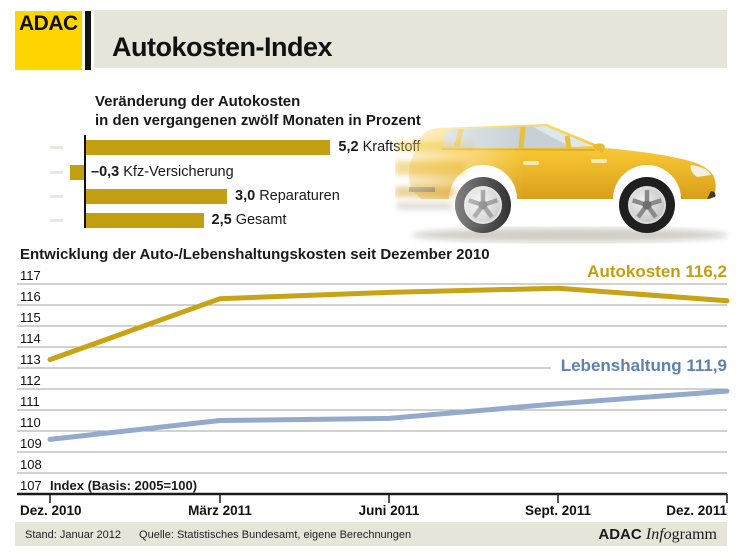 The height and width of the screenshot is (555, 740). Describe the element at coordinates (410, 39) in the screenshot. I see `title-banner` at that location.